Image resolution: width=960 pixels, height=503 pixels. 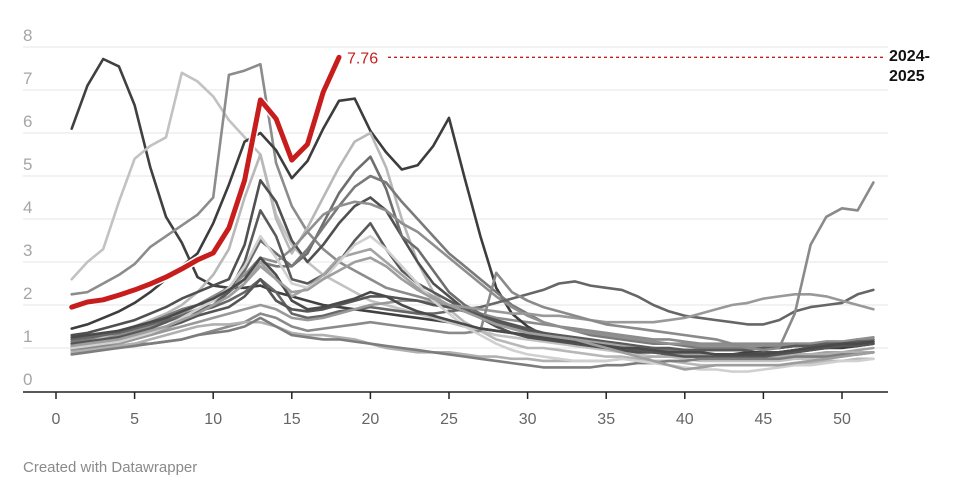 What do you see at coordinates (27, 250) in the screenshot?
I see `y-tick-label: 3` at bounding box center [27, 250].